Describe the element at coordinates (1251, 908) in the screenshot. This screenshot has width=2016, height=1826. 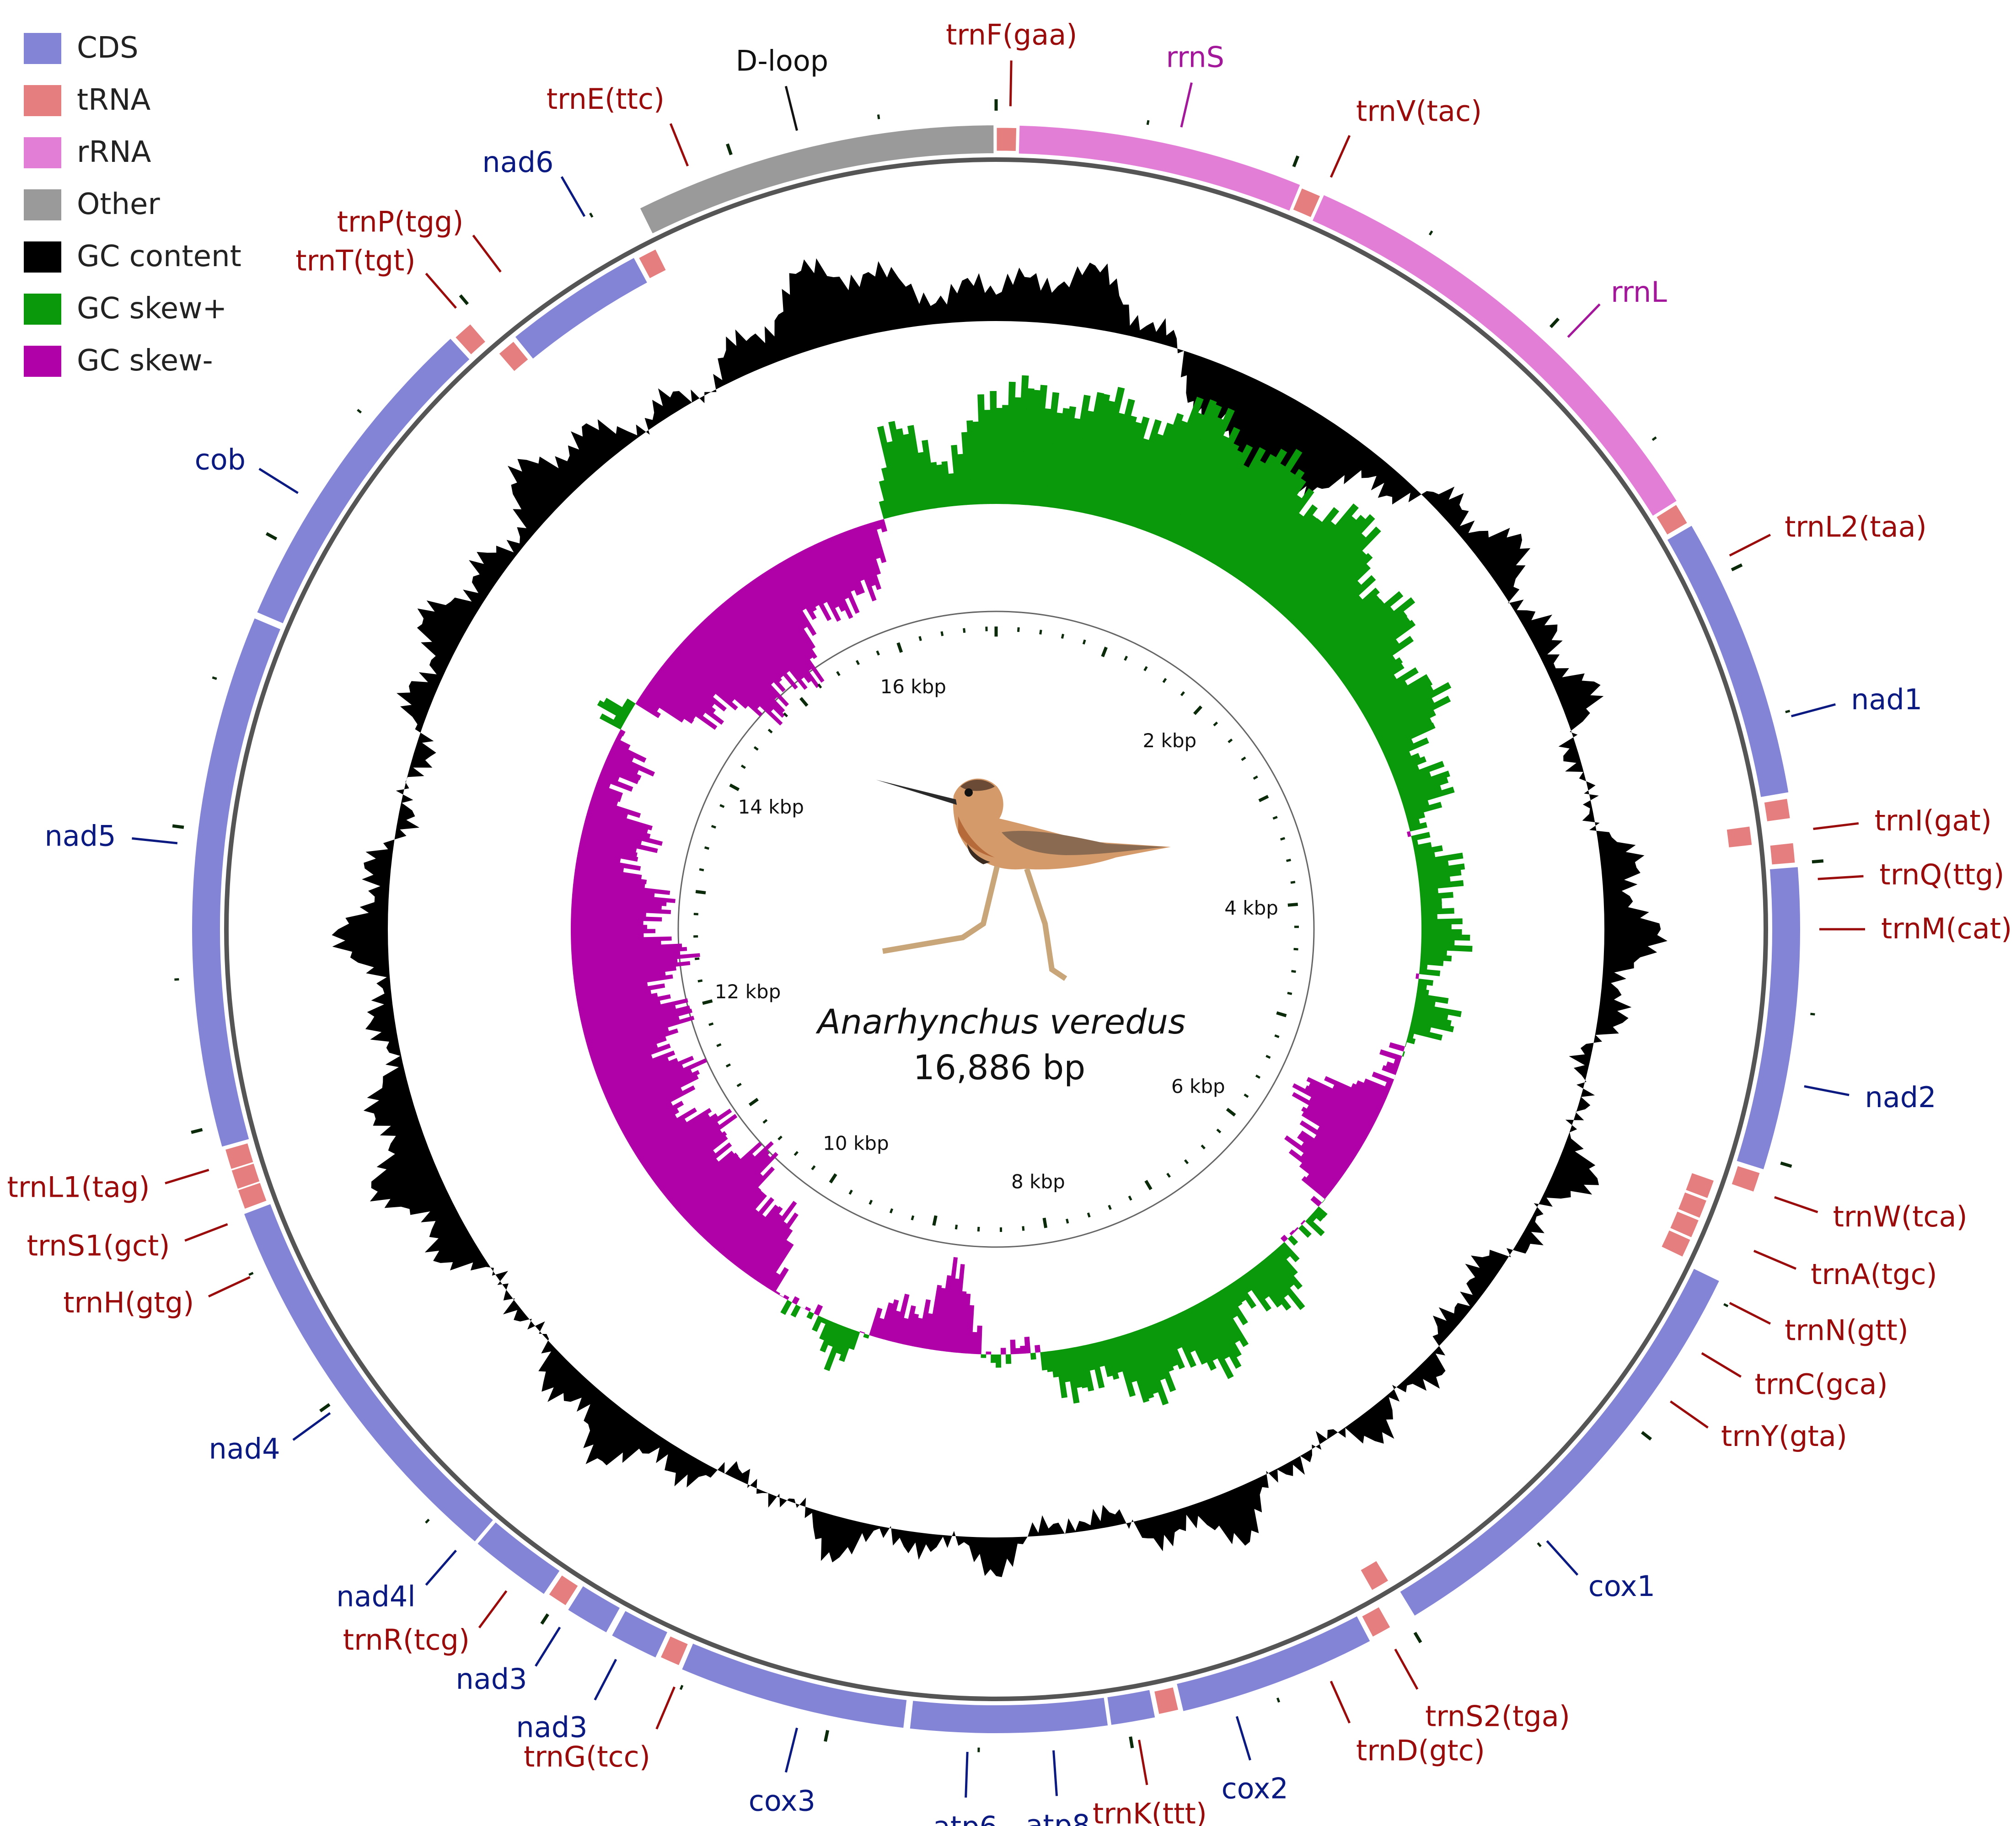
I see `kbp-tick-label: 4 kbp` at that location.